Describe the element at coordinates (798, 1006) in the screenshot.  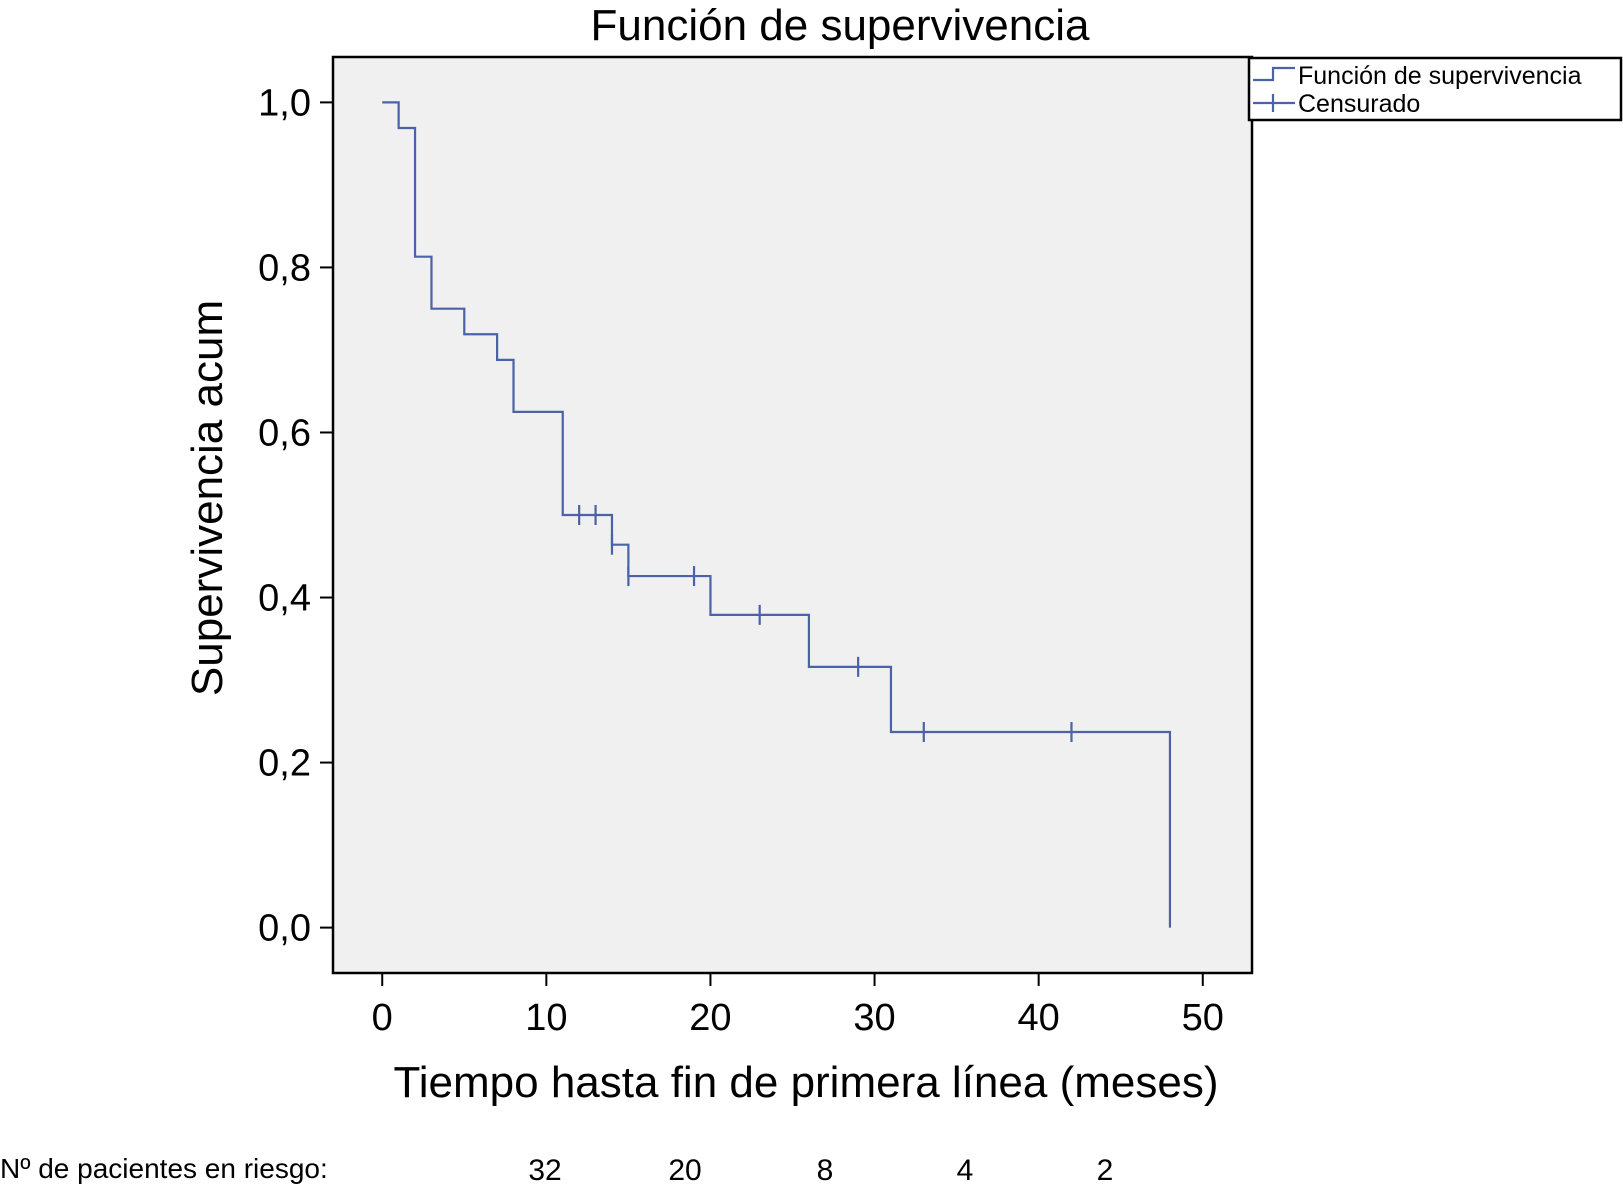
I see `x-axis: 0 10 20 30 40 50` at that location.